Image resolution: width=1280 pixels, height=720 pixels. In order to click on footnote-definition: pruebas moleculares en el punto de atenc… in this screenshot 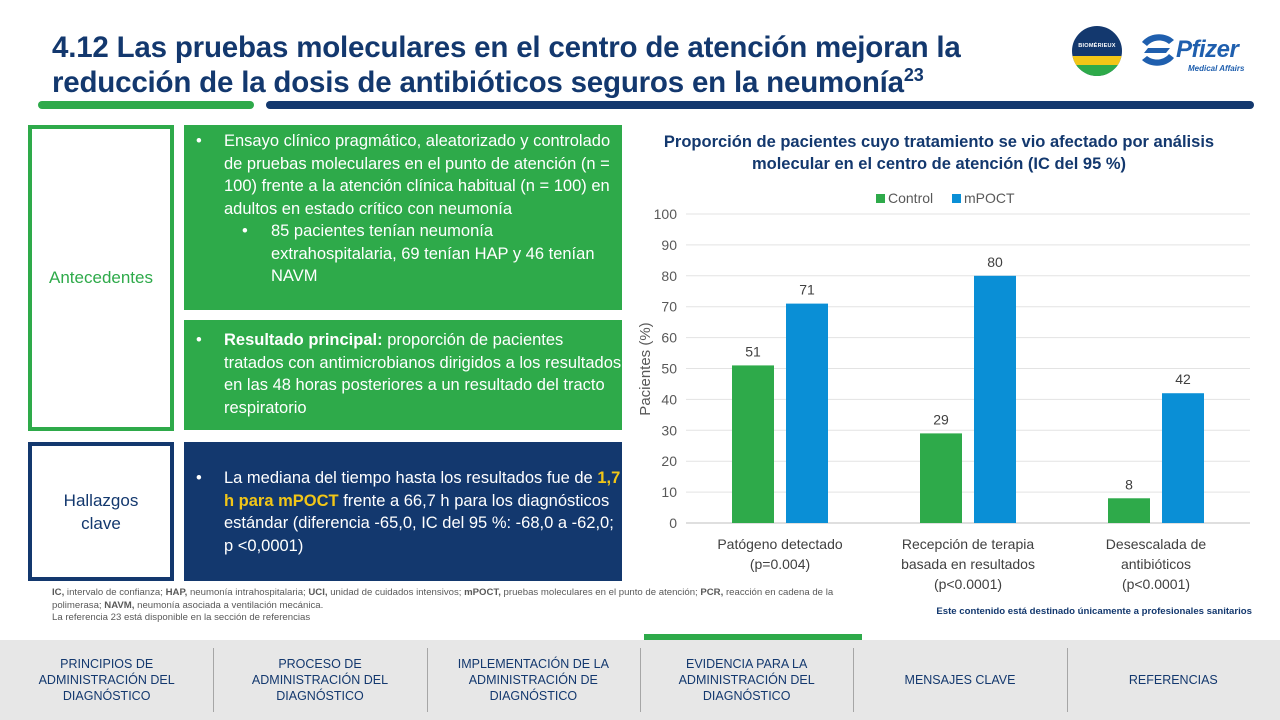, I will do `click(600, 592)`.